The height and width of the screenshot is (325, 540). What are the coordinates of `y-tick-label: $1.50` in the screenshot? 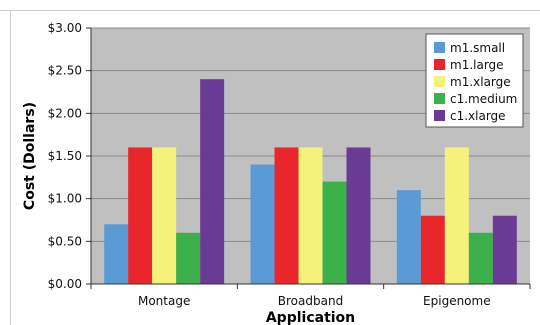 It's located at (65, 156).